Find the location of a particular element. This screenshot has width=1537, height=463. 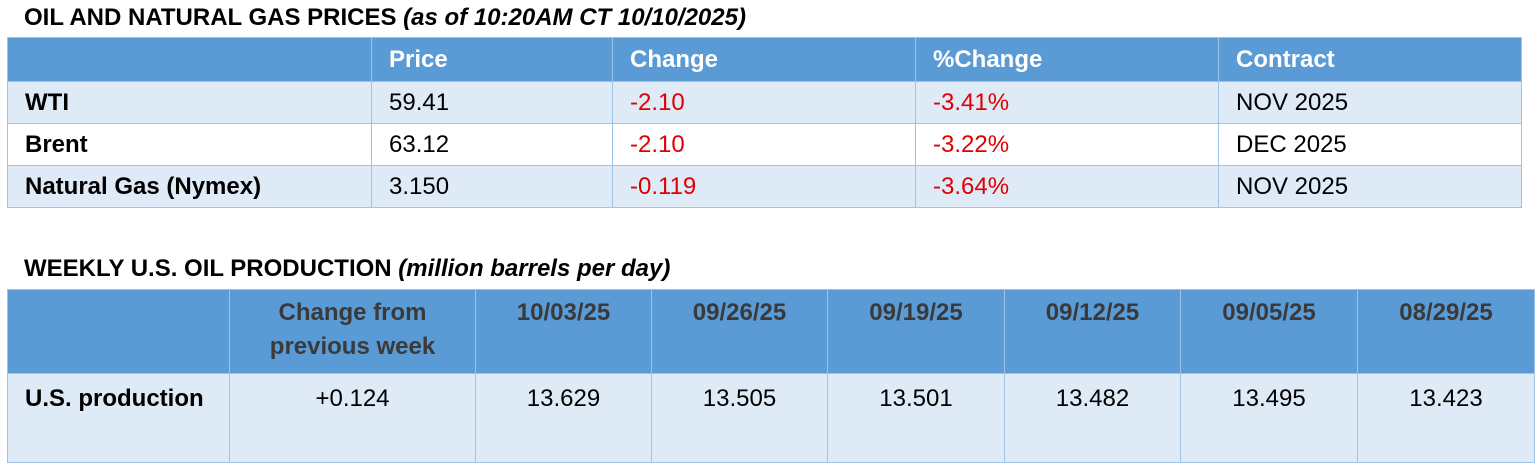

cell: 63.12 is located at coordinates (492, 144).